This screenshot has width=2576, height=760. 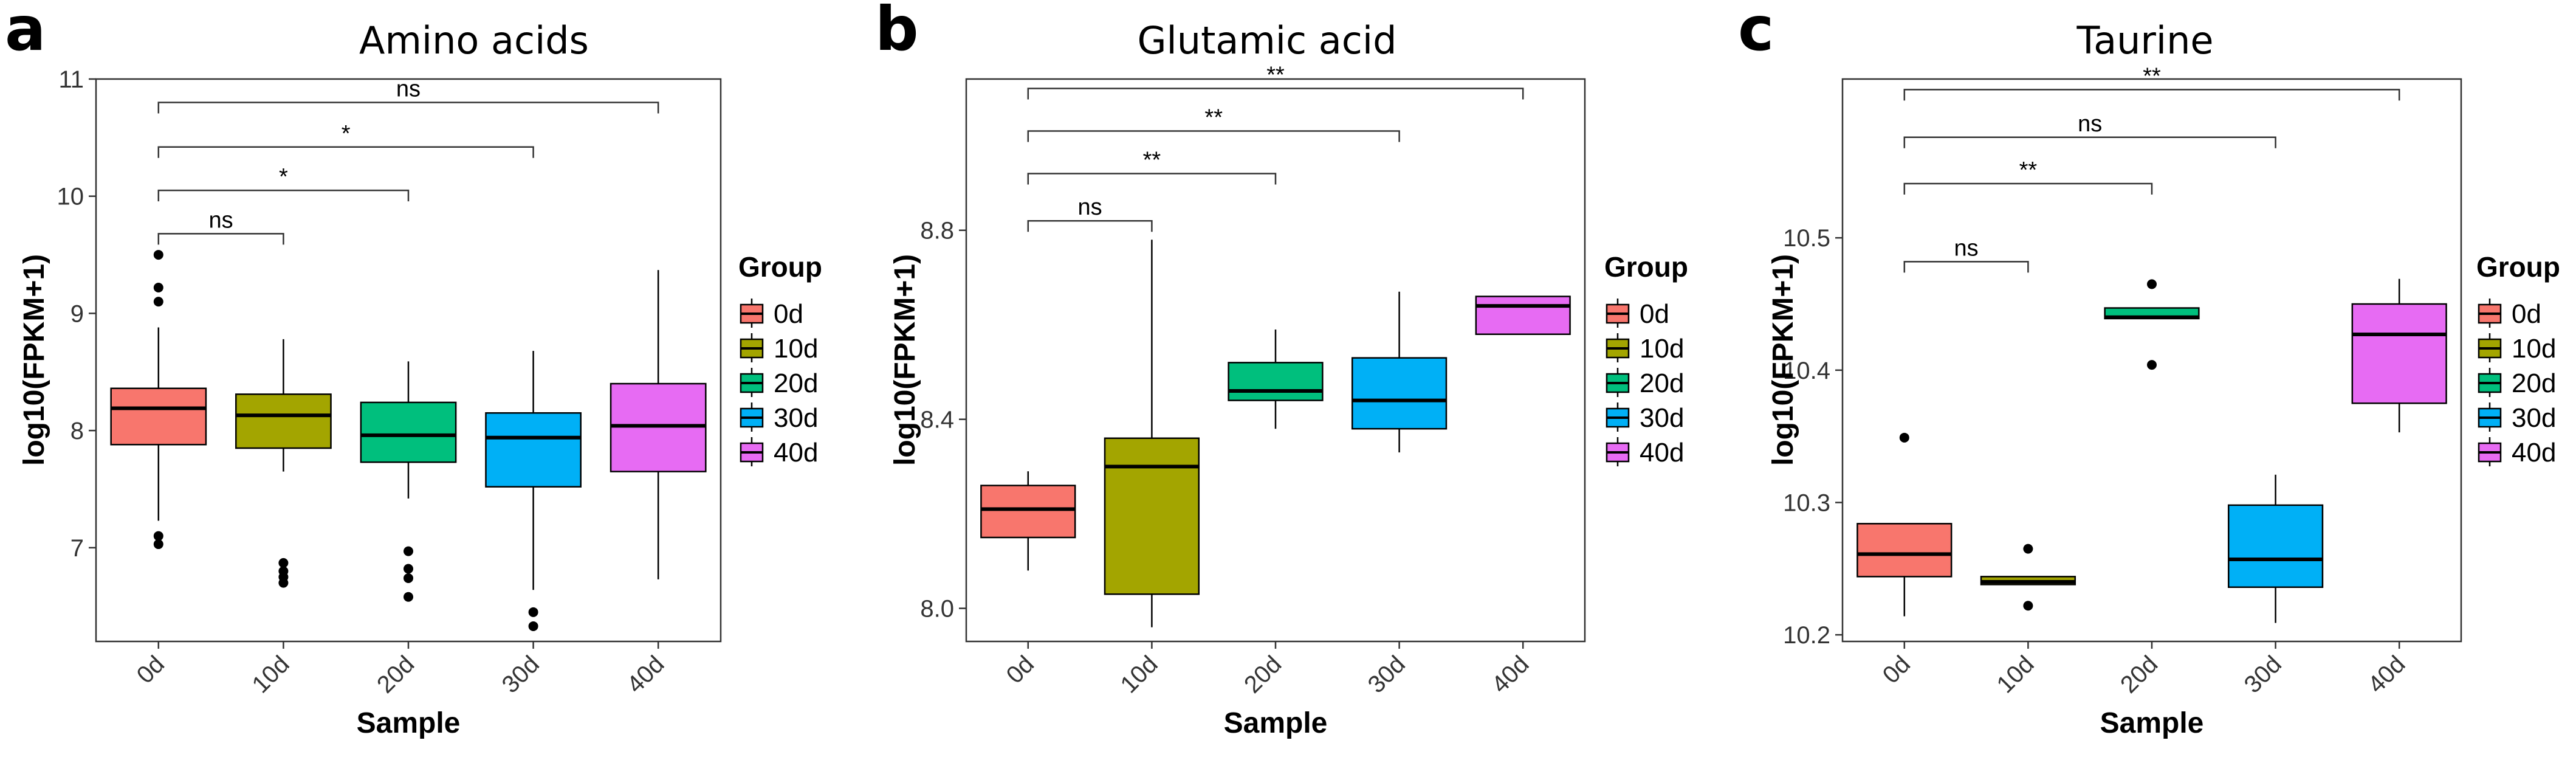 What do you see at coordinates (1267, 40) in the screenshot?
I see `panel-title: Glutamic acid` at bounding box center [1267, 40].